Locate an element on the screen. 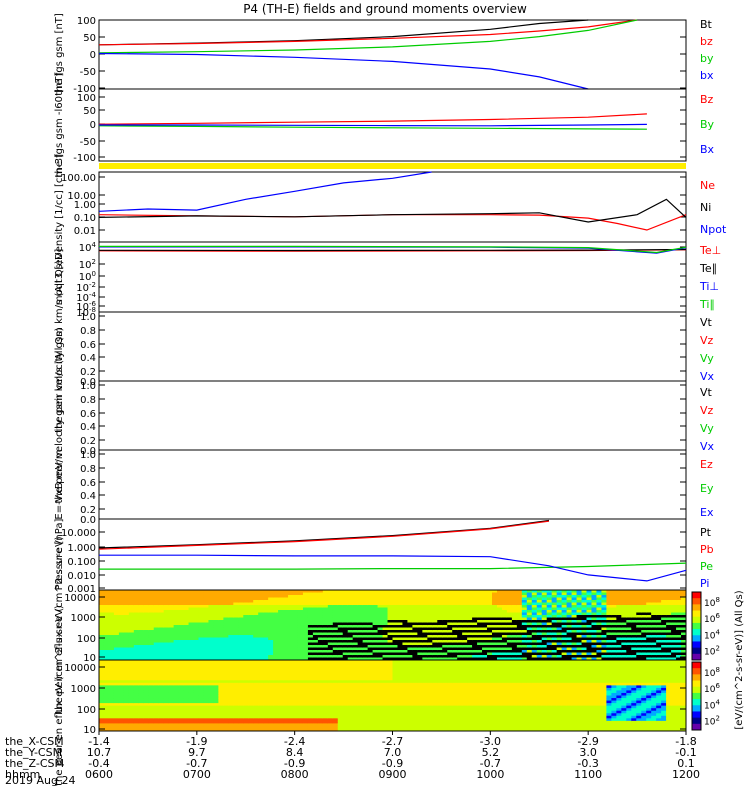 The image size is (750, 800). y-tick-label: 1.00 is located at coordinates (85, 205).